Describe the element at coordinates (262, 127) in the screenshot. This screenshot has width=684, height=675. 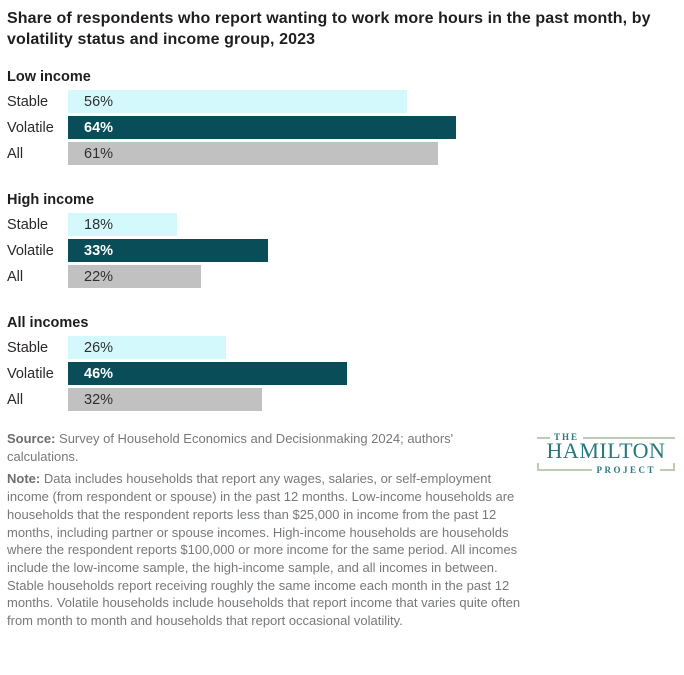
I see `bar-low-income-volatile: 64%` at that location.